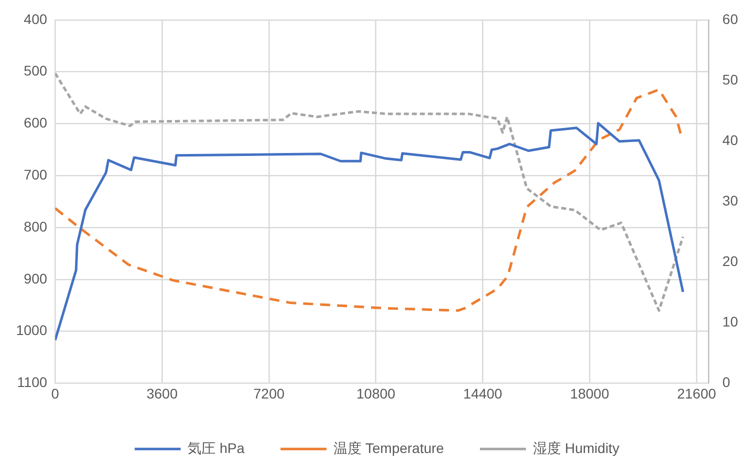  What do you see at coordinates (162, 393) in the screenshot?
I see `x-tick-label: 3600` at bounding box center [162, 393].